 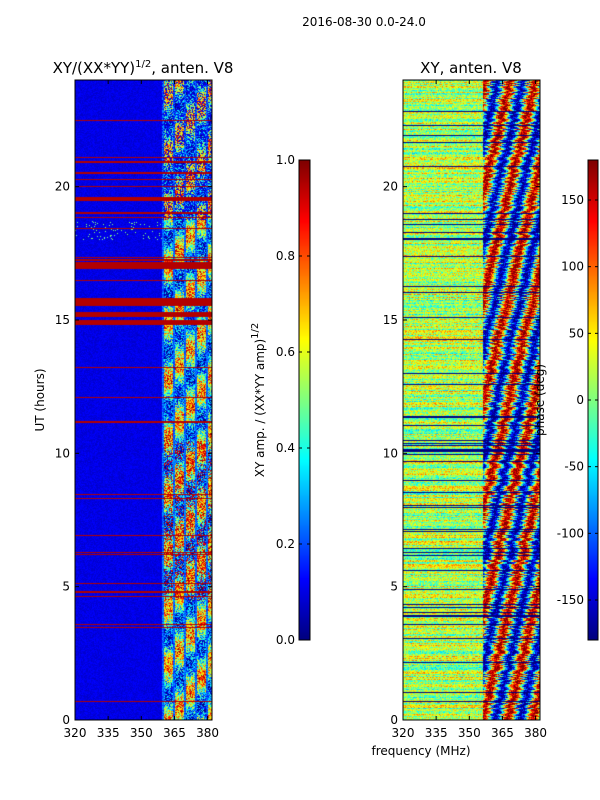 What do you see at coordinates (75, 733) in the screenshot?
I see `left-xtick-label: 320` at bounding box center [75, 733].